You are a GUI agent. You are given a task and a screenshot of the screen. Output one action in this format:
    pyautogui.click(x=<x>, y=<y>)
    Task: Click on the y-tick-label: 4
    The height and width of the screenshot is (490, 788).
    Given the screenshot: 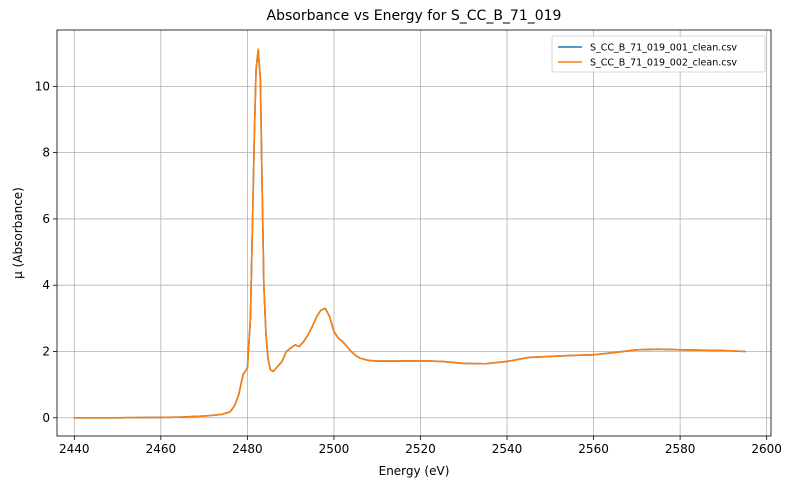 What is the action you would take?
    pyautogui.click(x=46, y=285)
    